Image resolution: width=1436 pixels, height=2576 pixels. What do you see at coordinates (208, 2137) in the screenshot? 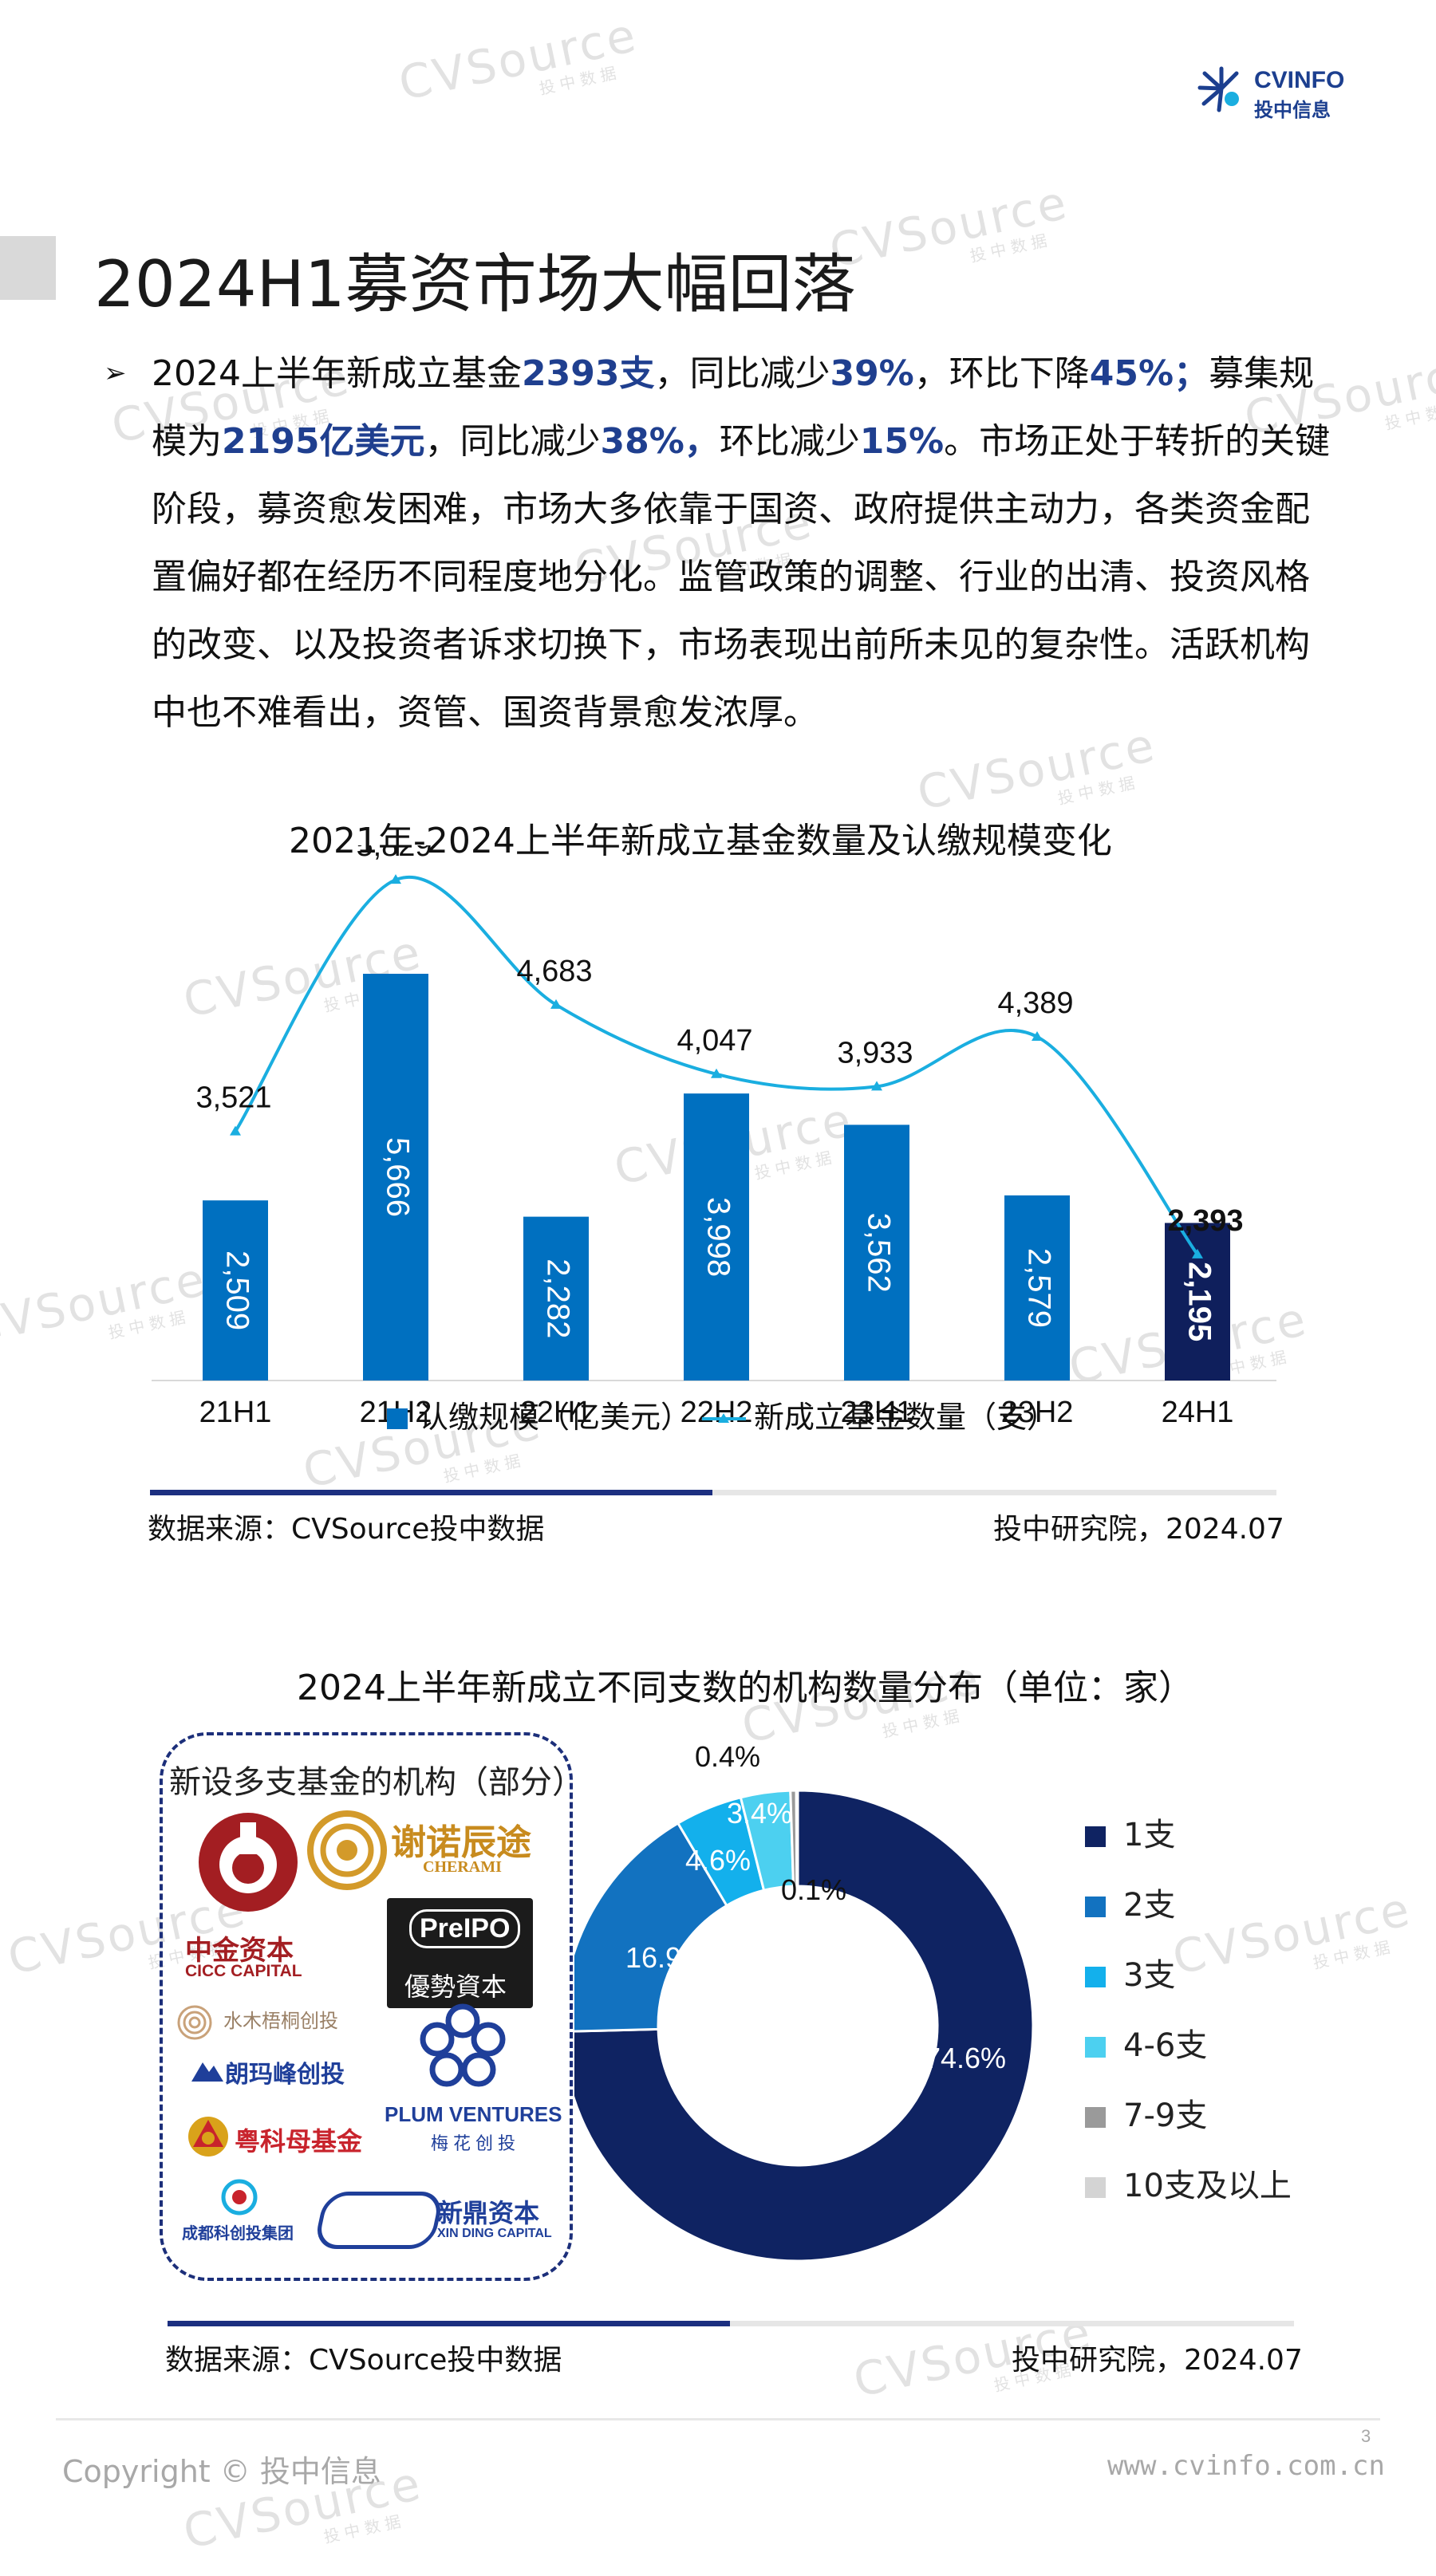
I see `yueke-logo-icon` at bounding box center [208, 2137].